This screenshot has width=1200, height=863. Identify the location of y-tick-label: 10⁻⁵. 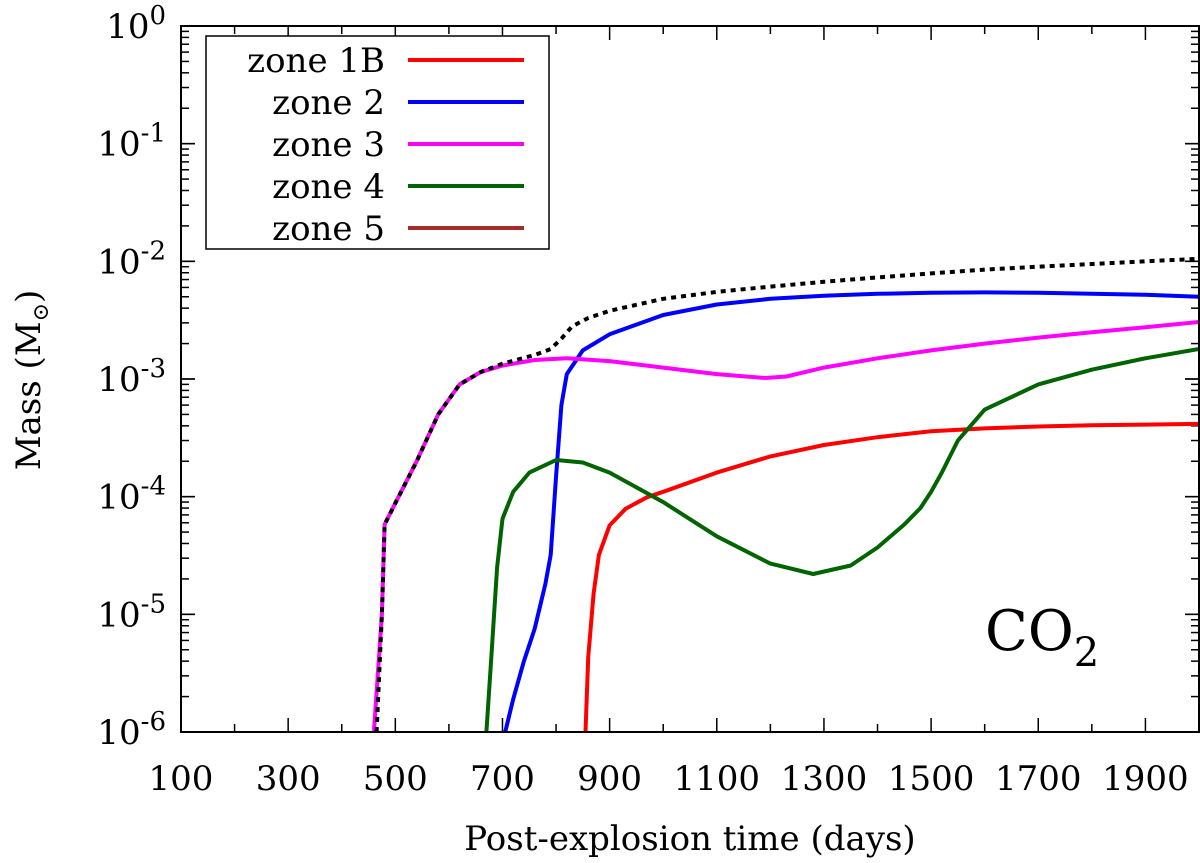
(131, 612).